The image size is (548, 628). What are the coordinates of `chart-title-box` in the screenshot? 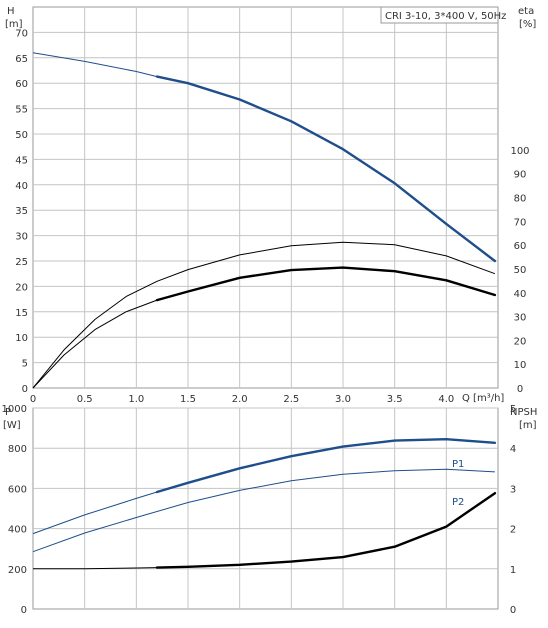 It's located at (439, 15).